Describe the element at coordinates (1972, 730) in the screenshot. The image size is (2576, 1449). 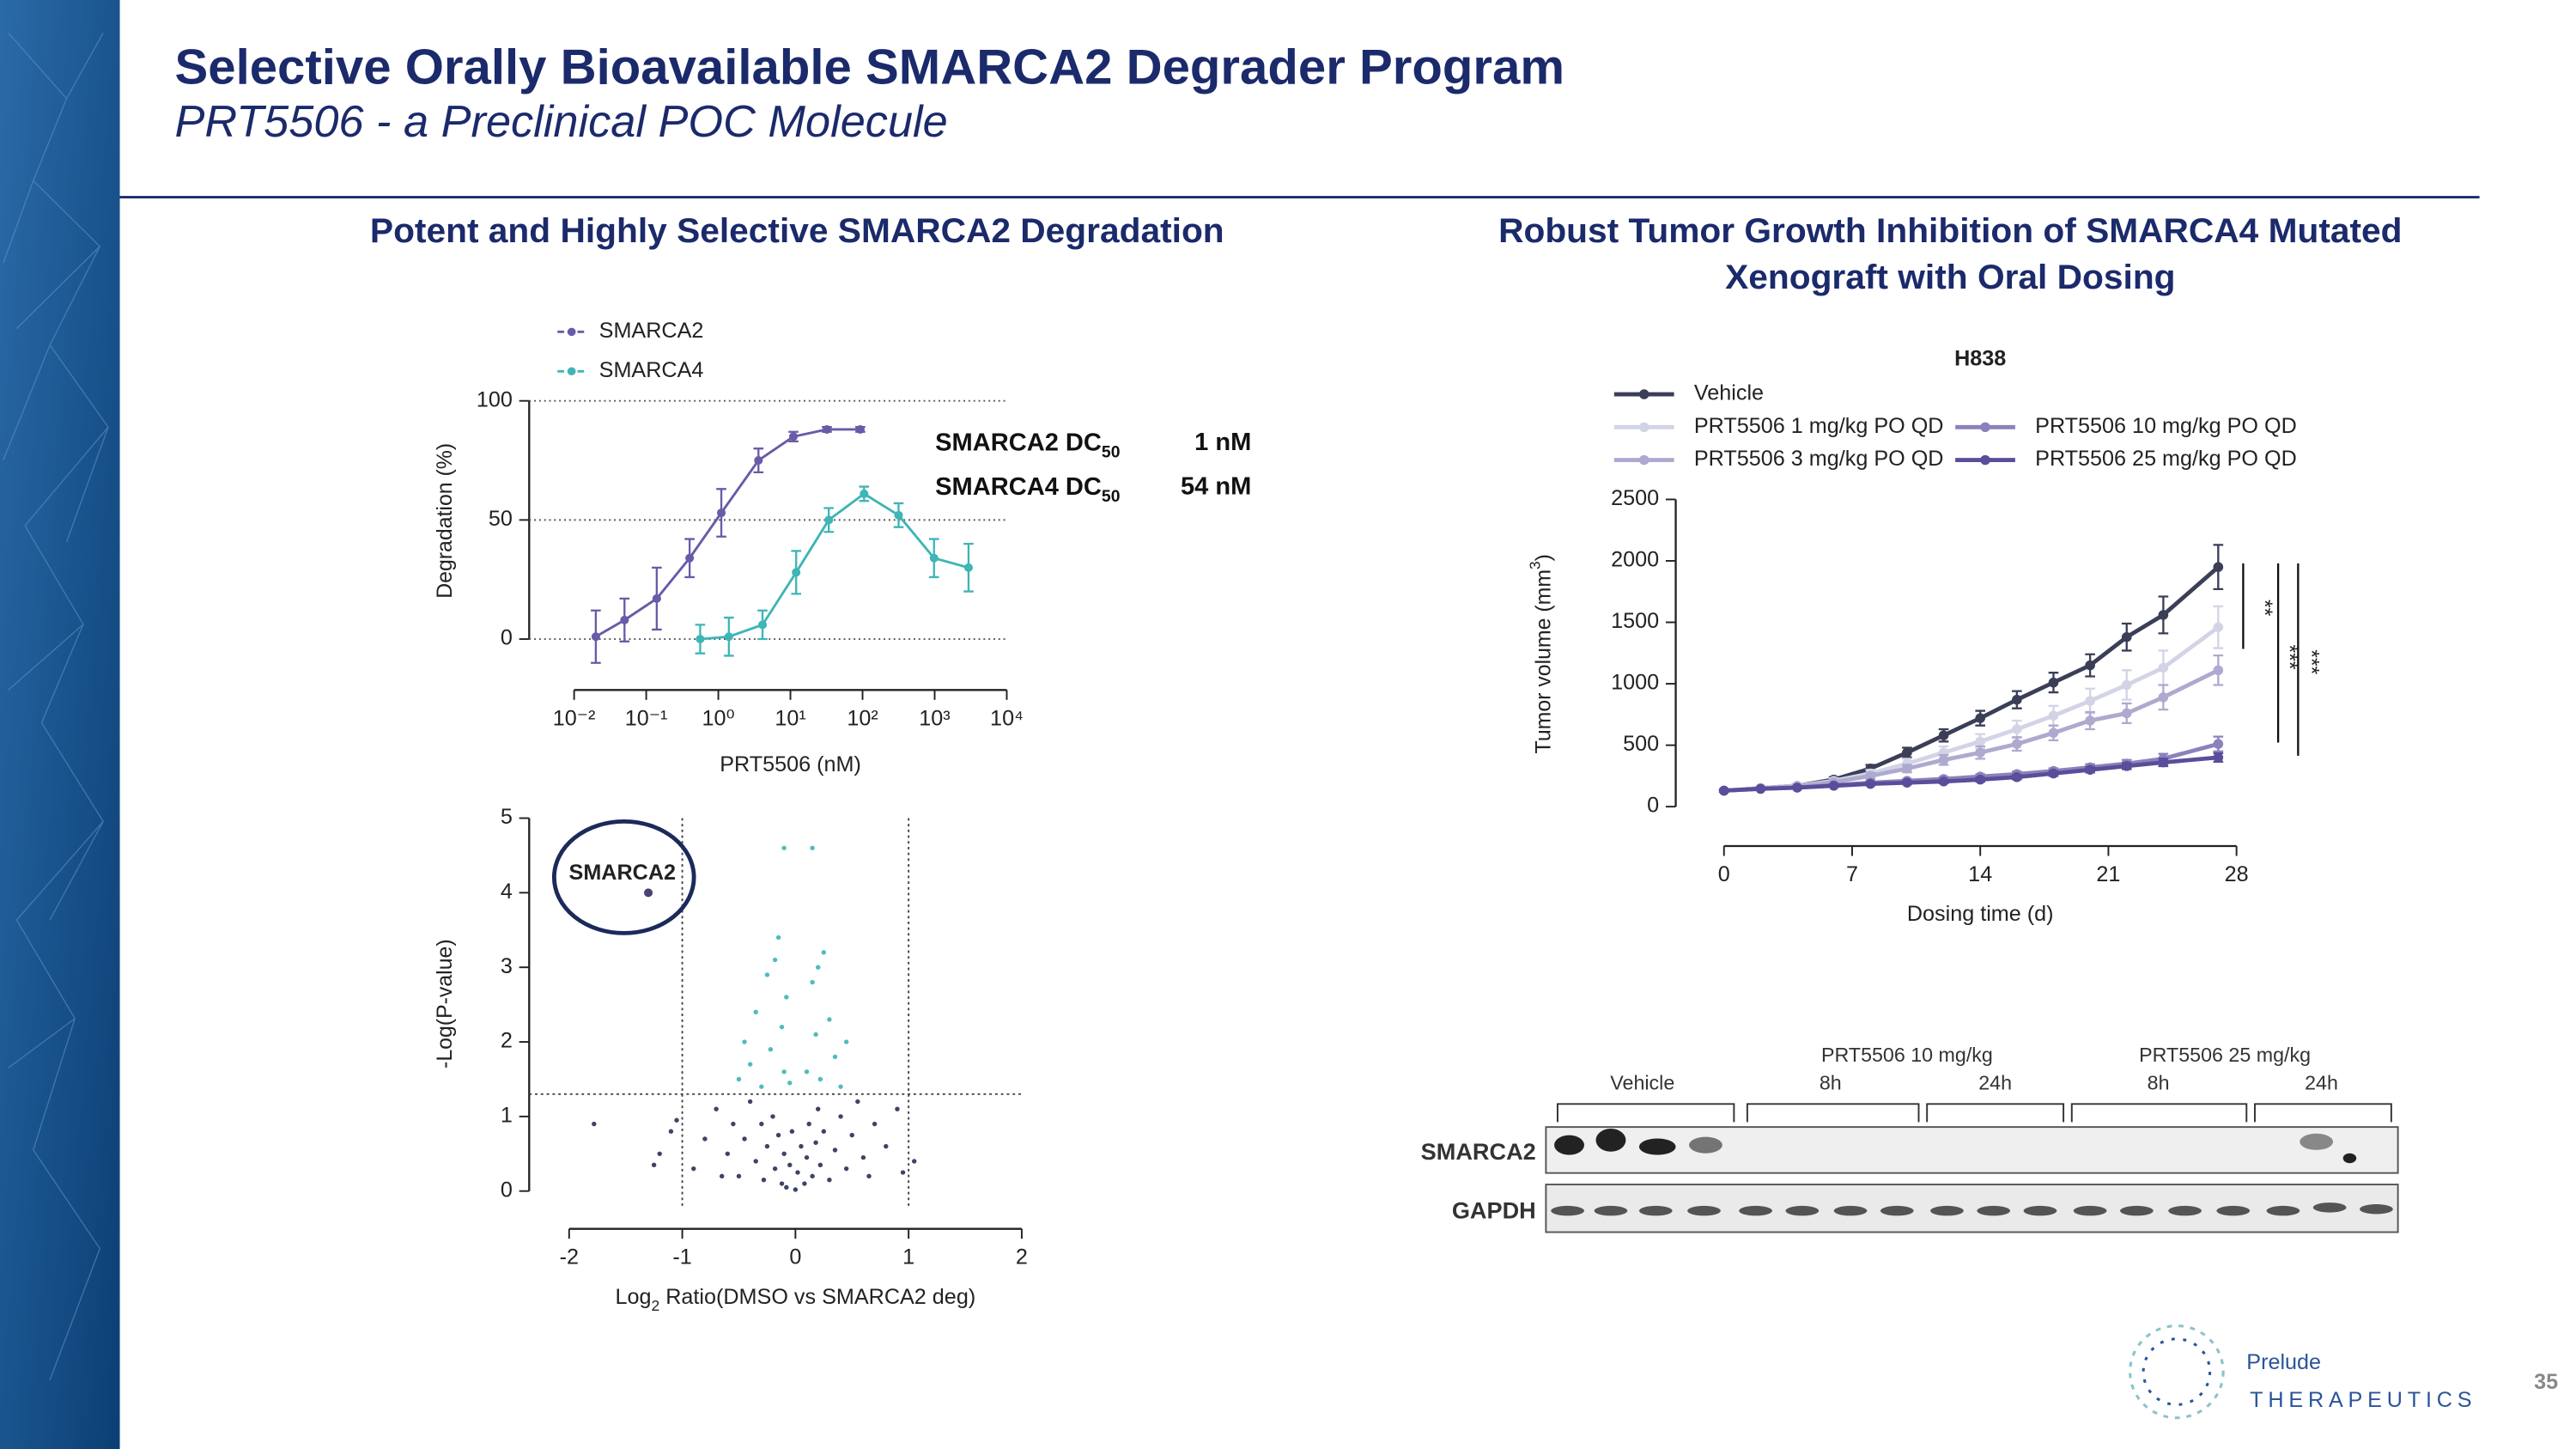
I see `series-line` at that location.